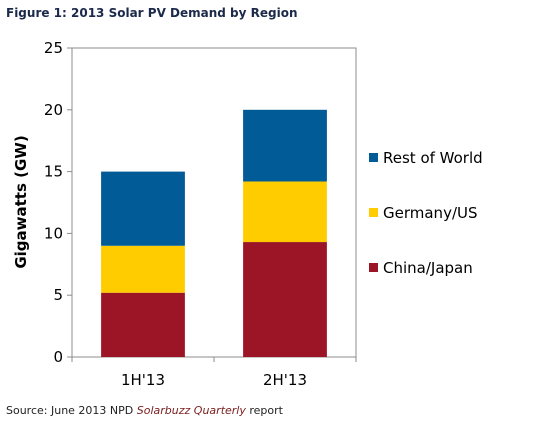  Describe the element at coordinates (214, 373) in the screenshot. I see `x-axis: 1H'13 2H'13` at that location.